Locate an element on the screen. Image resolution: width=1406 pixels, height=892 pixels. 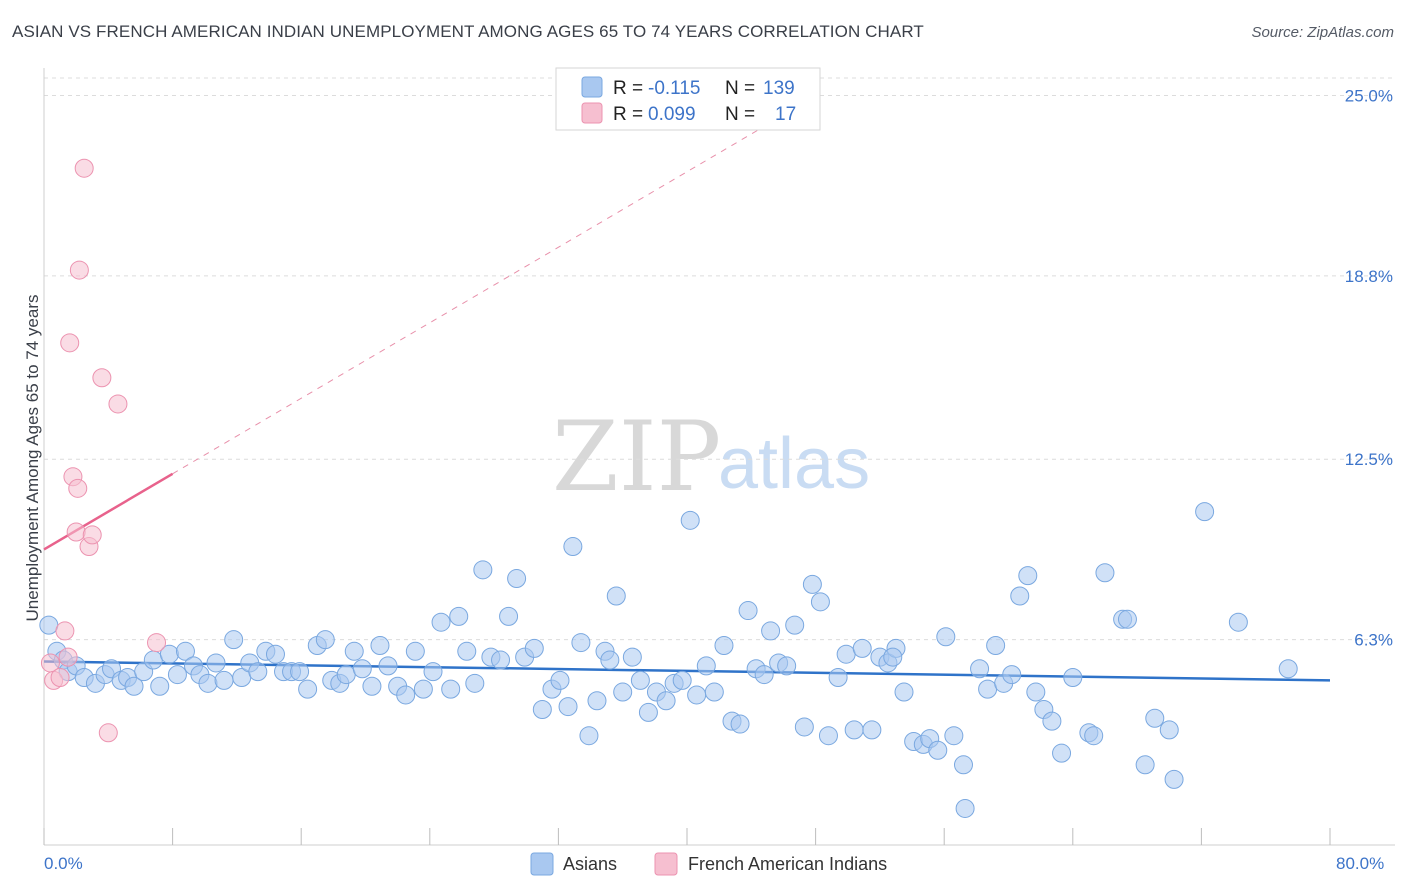
legend-r-value-french: 0.099 is located at coordinates (672, 114).